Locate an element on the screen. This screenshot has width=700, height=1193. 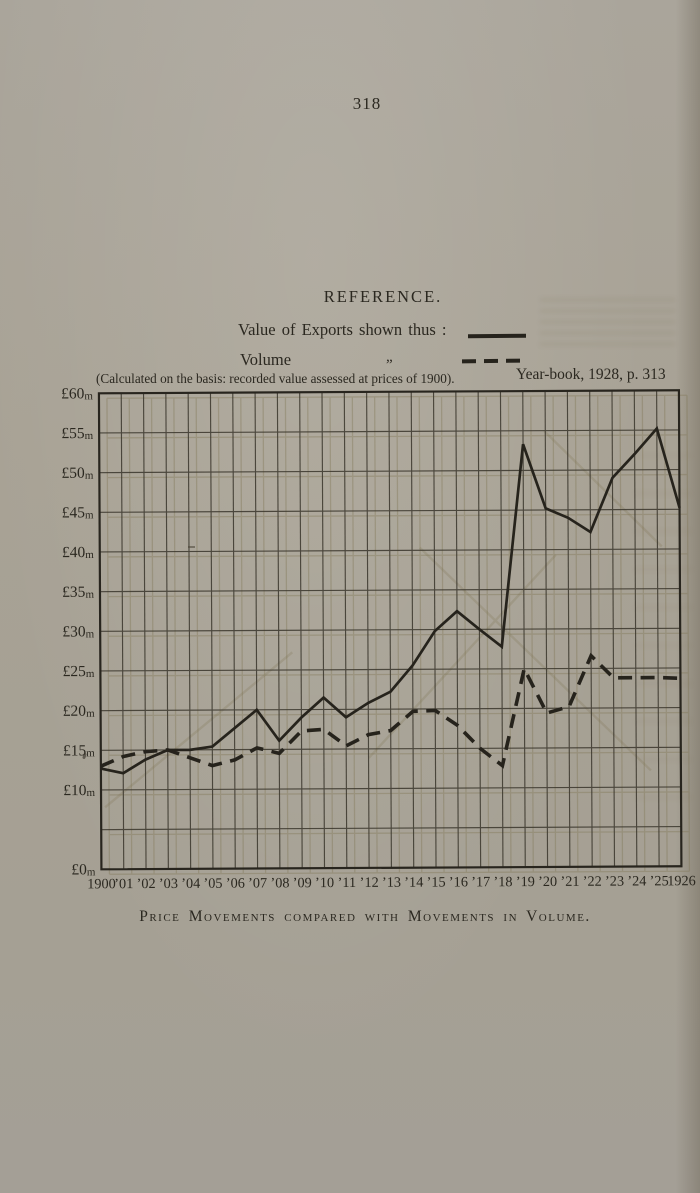
svg-text: ’01 is located at coordinates (123, 884).